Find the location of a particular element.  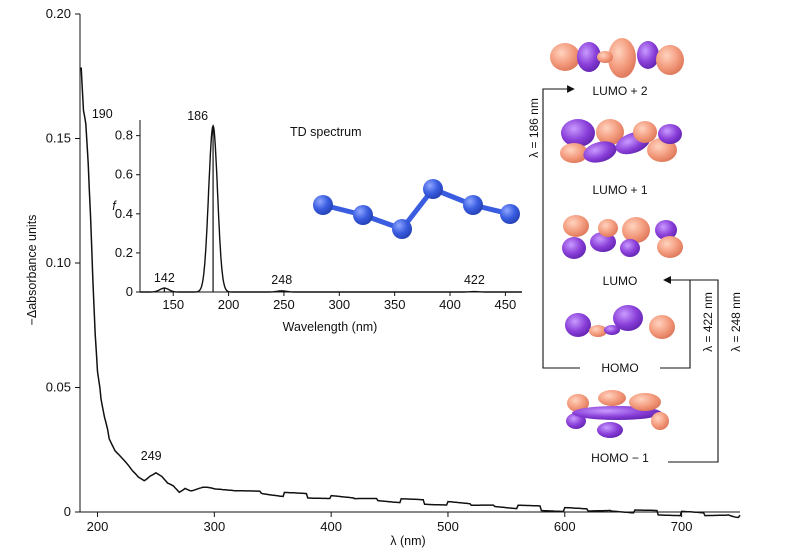

main-y-tick-label: 0.20 is located at coordinates (58, 13).